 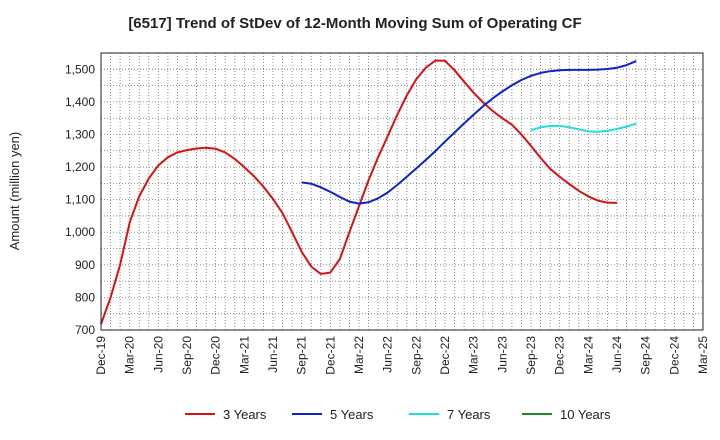 What do you see at coordinates (474, 355) in the screenshot?
I see `x-tick-label: Mar-23` at bounding box center [474, 355].